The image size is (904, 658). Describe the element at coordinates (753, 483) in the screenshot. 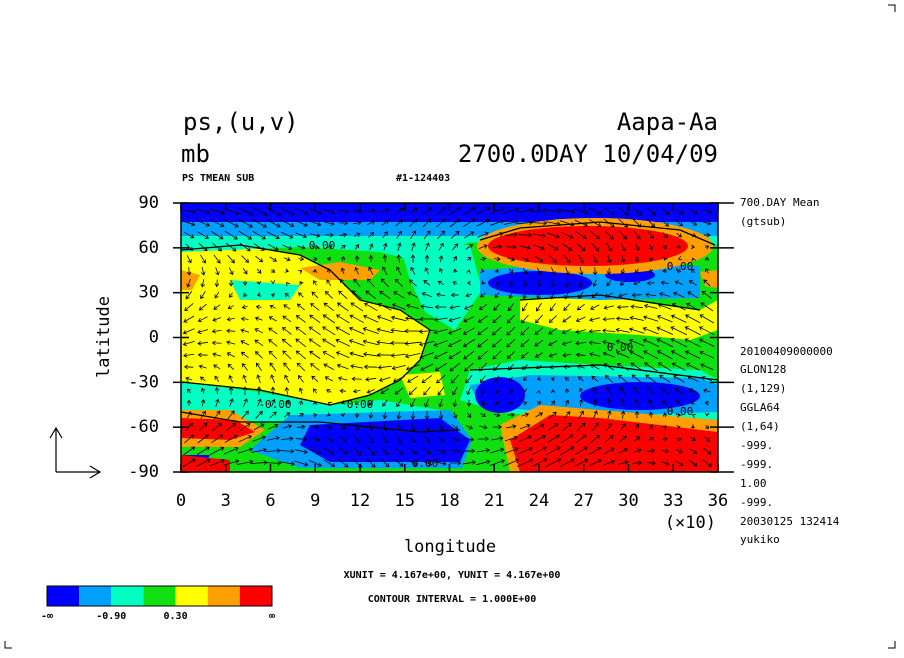

I see `info-text: 1.00` at that location.